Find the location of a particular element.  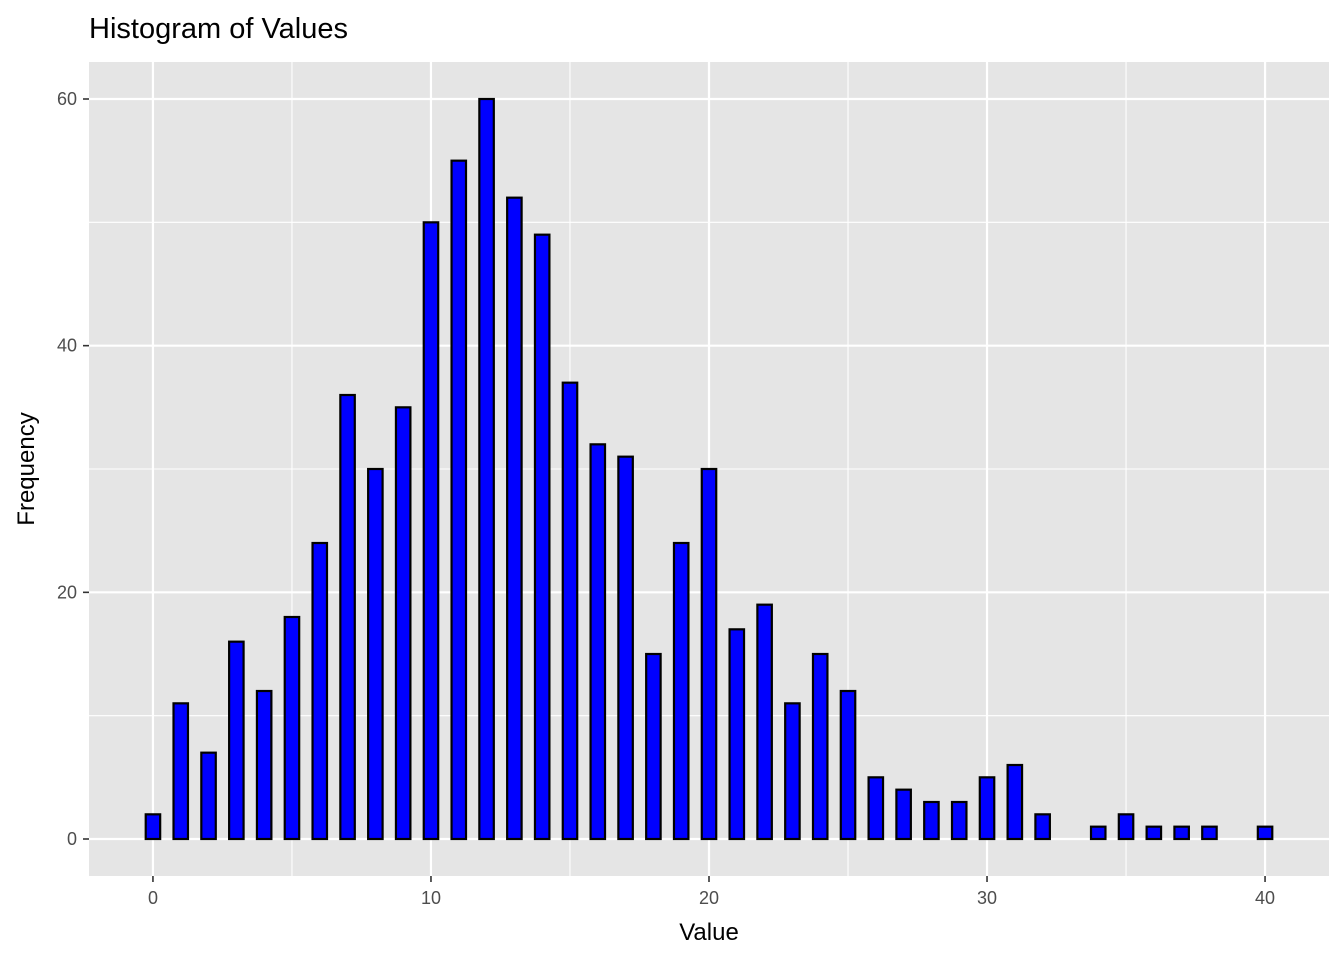

x-tick-label: 40 is located at coordinates (1265, 898).